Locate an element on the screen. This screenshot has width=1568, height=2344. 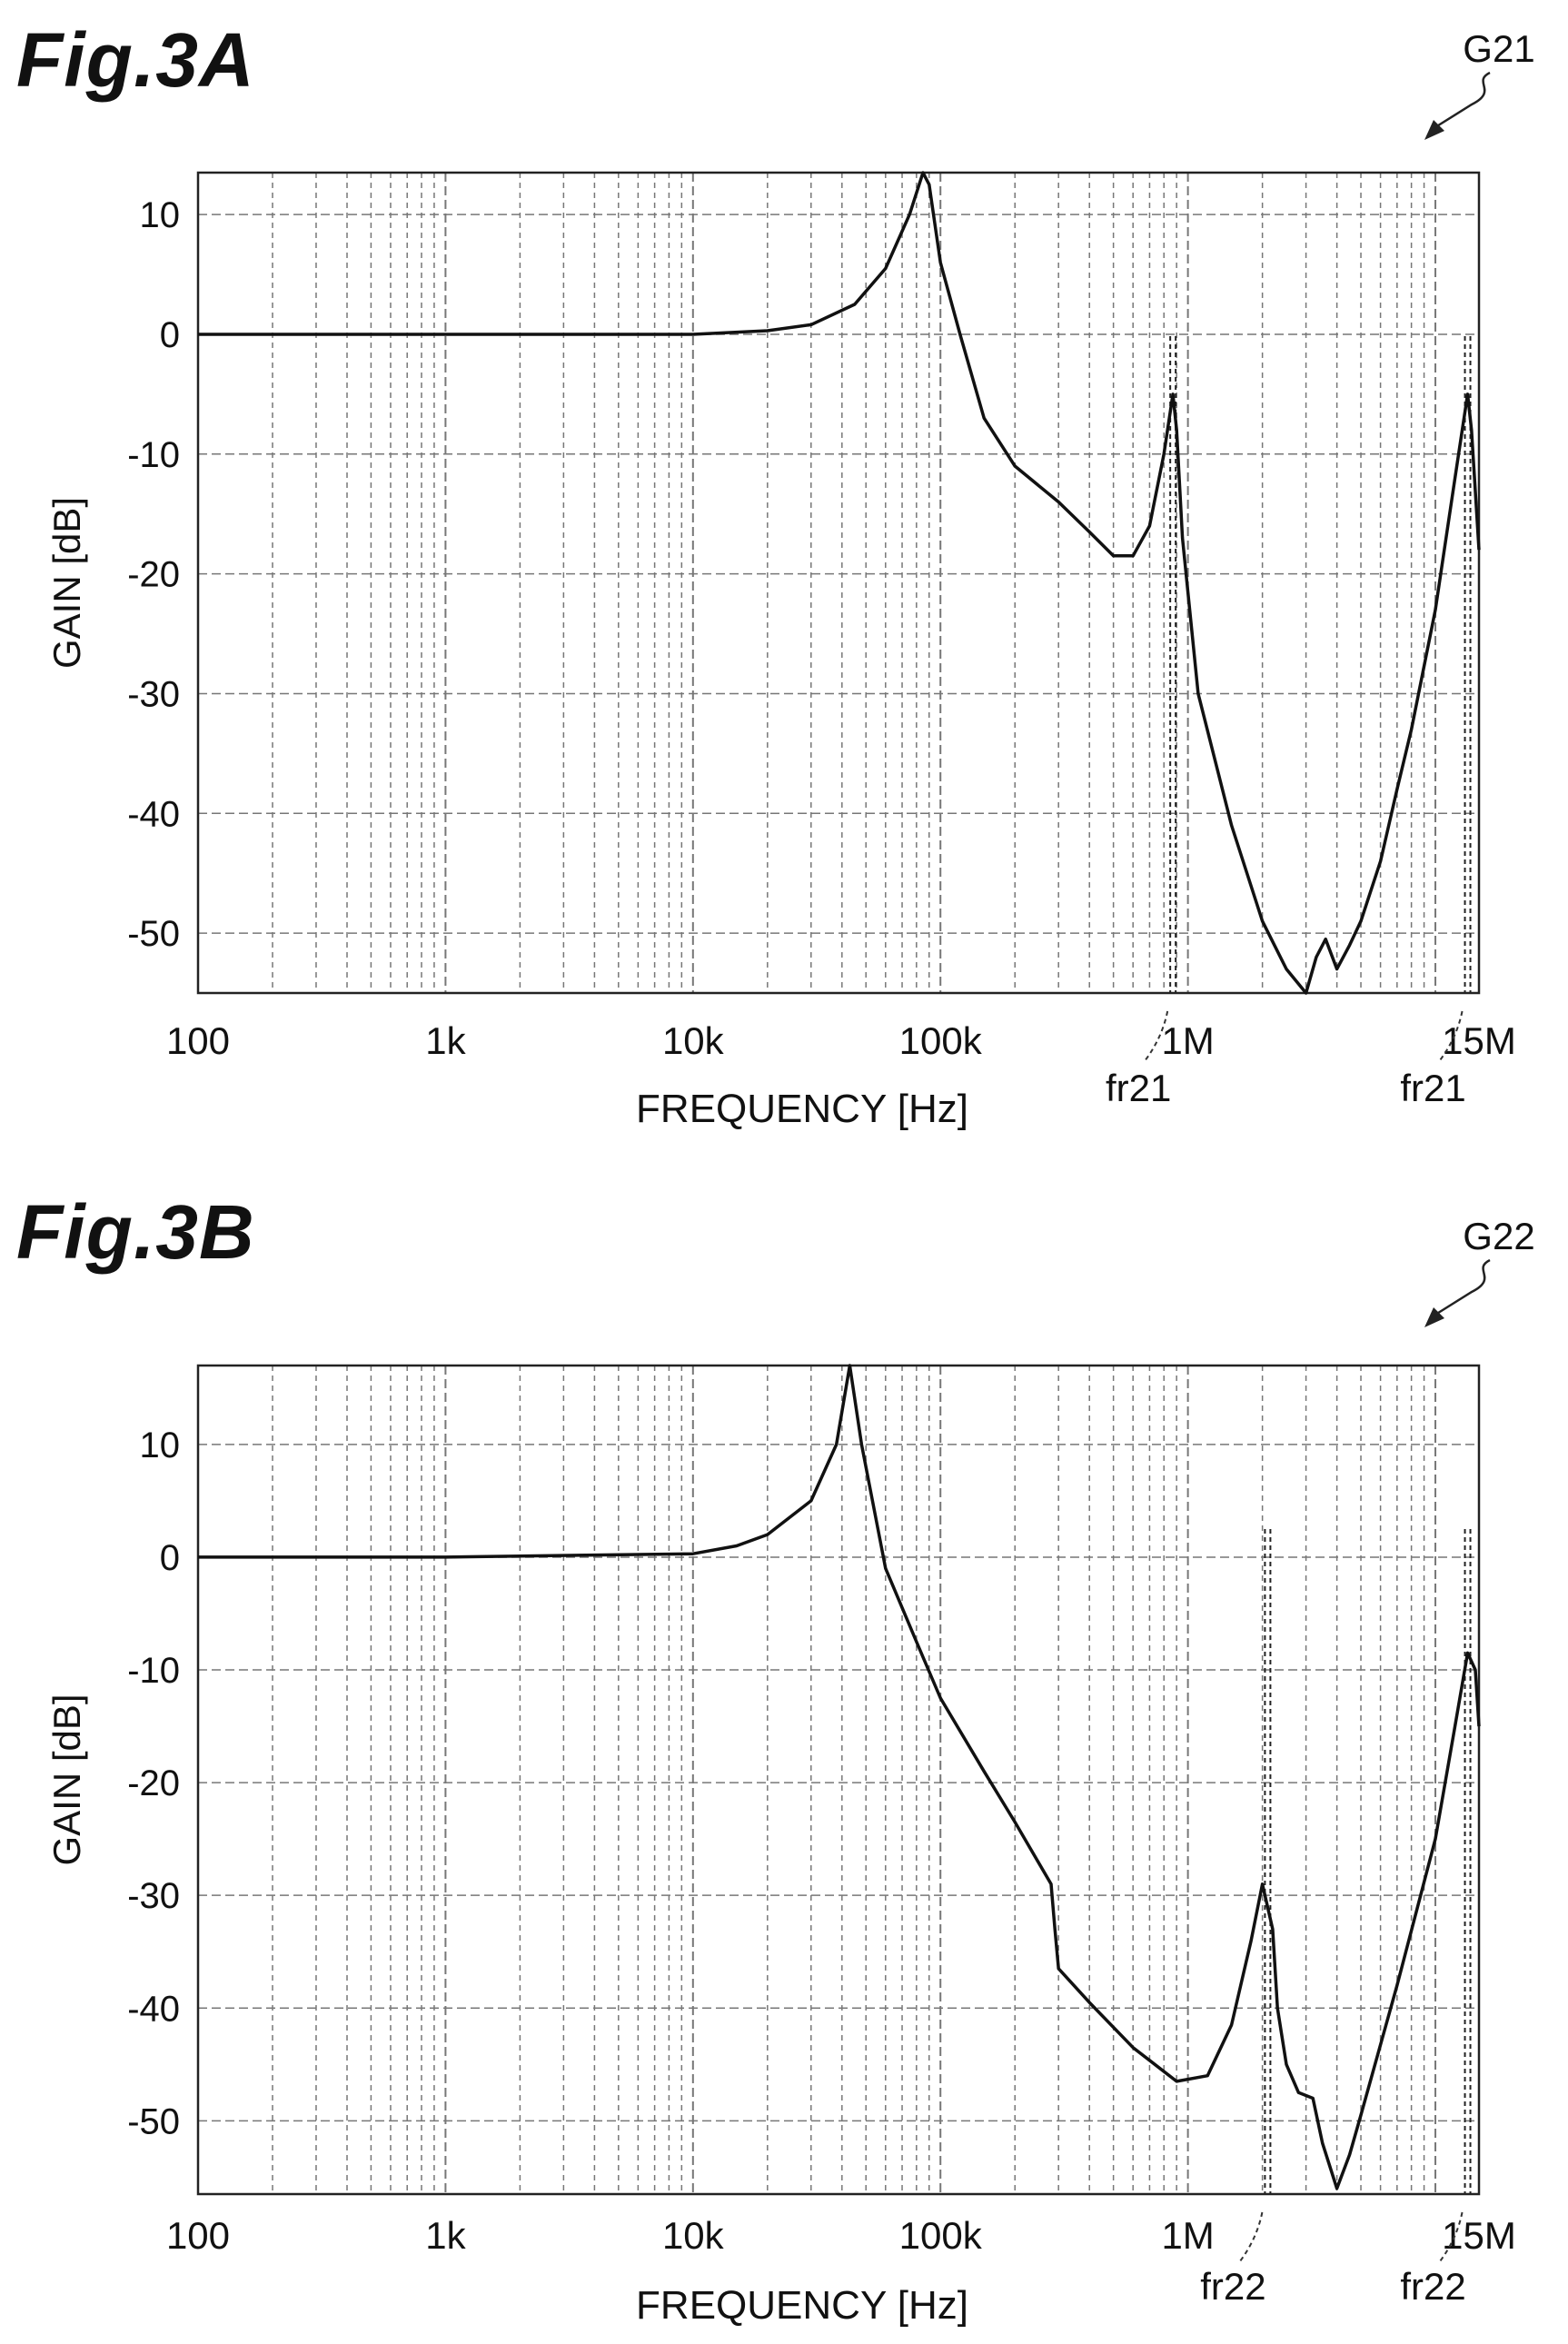
reference-label: G21 is located at coordinates (1498, 49).